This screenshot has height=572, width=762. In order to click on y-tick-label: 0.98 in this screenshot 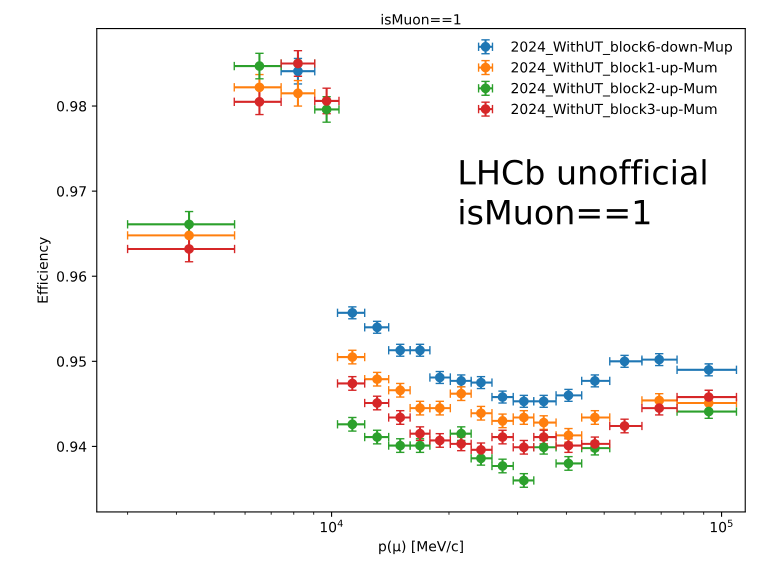, I will do `click(71, 106)`.